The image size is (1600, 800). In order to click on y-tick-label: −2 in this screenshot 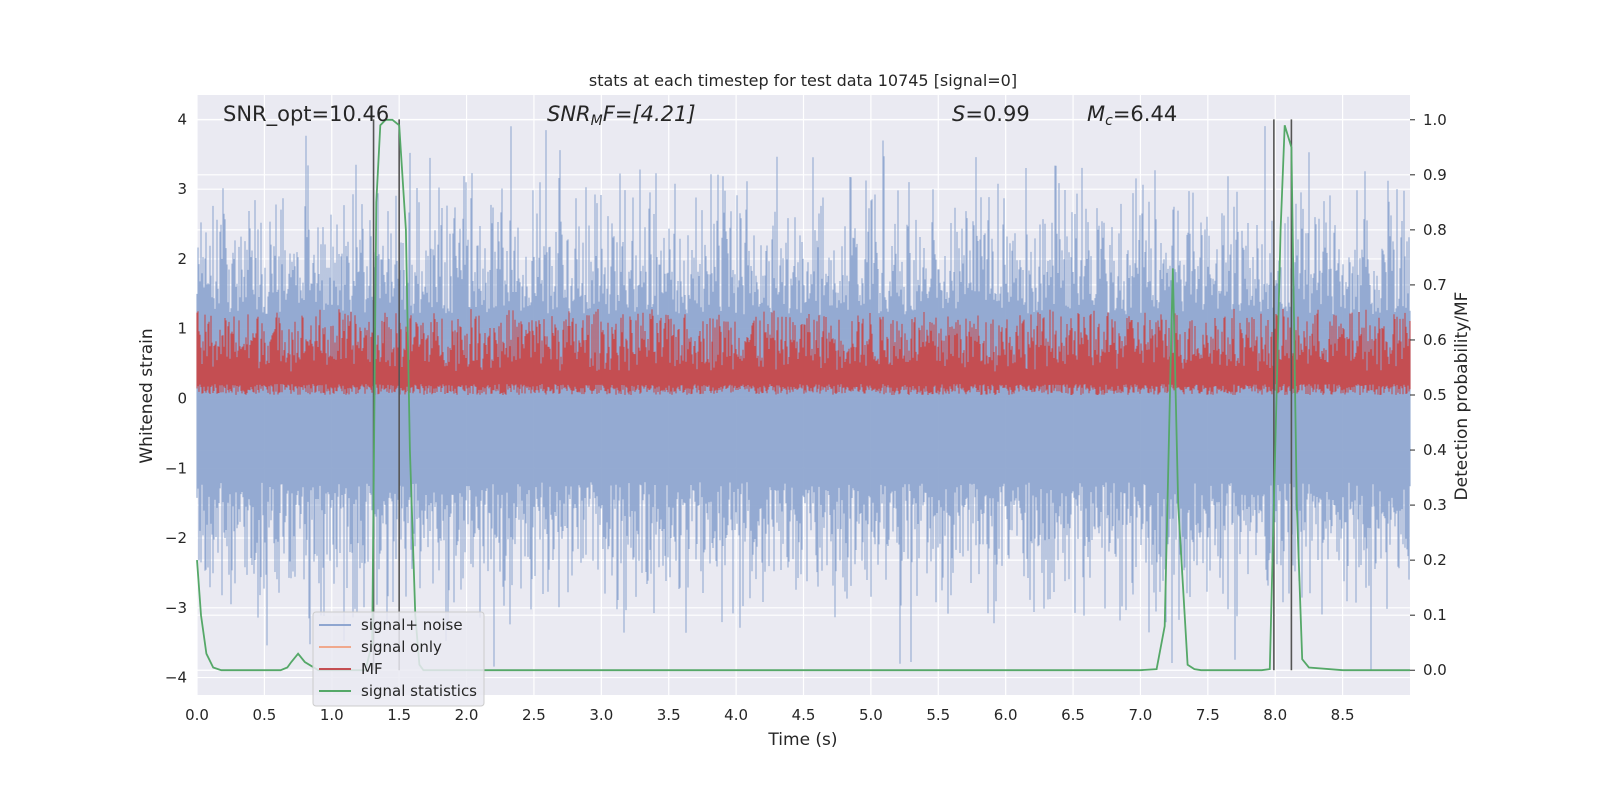, I will do `click(176, 538)`.